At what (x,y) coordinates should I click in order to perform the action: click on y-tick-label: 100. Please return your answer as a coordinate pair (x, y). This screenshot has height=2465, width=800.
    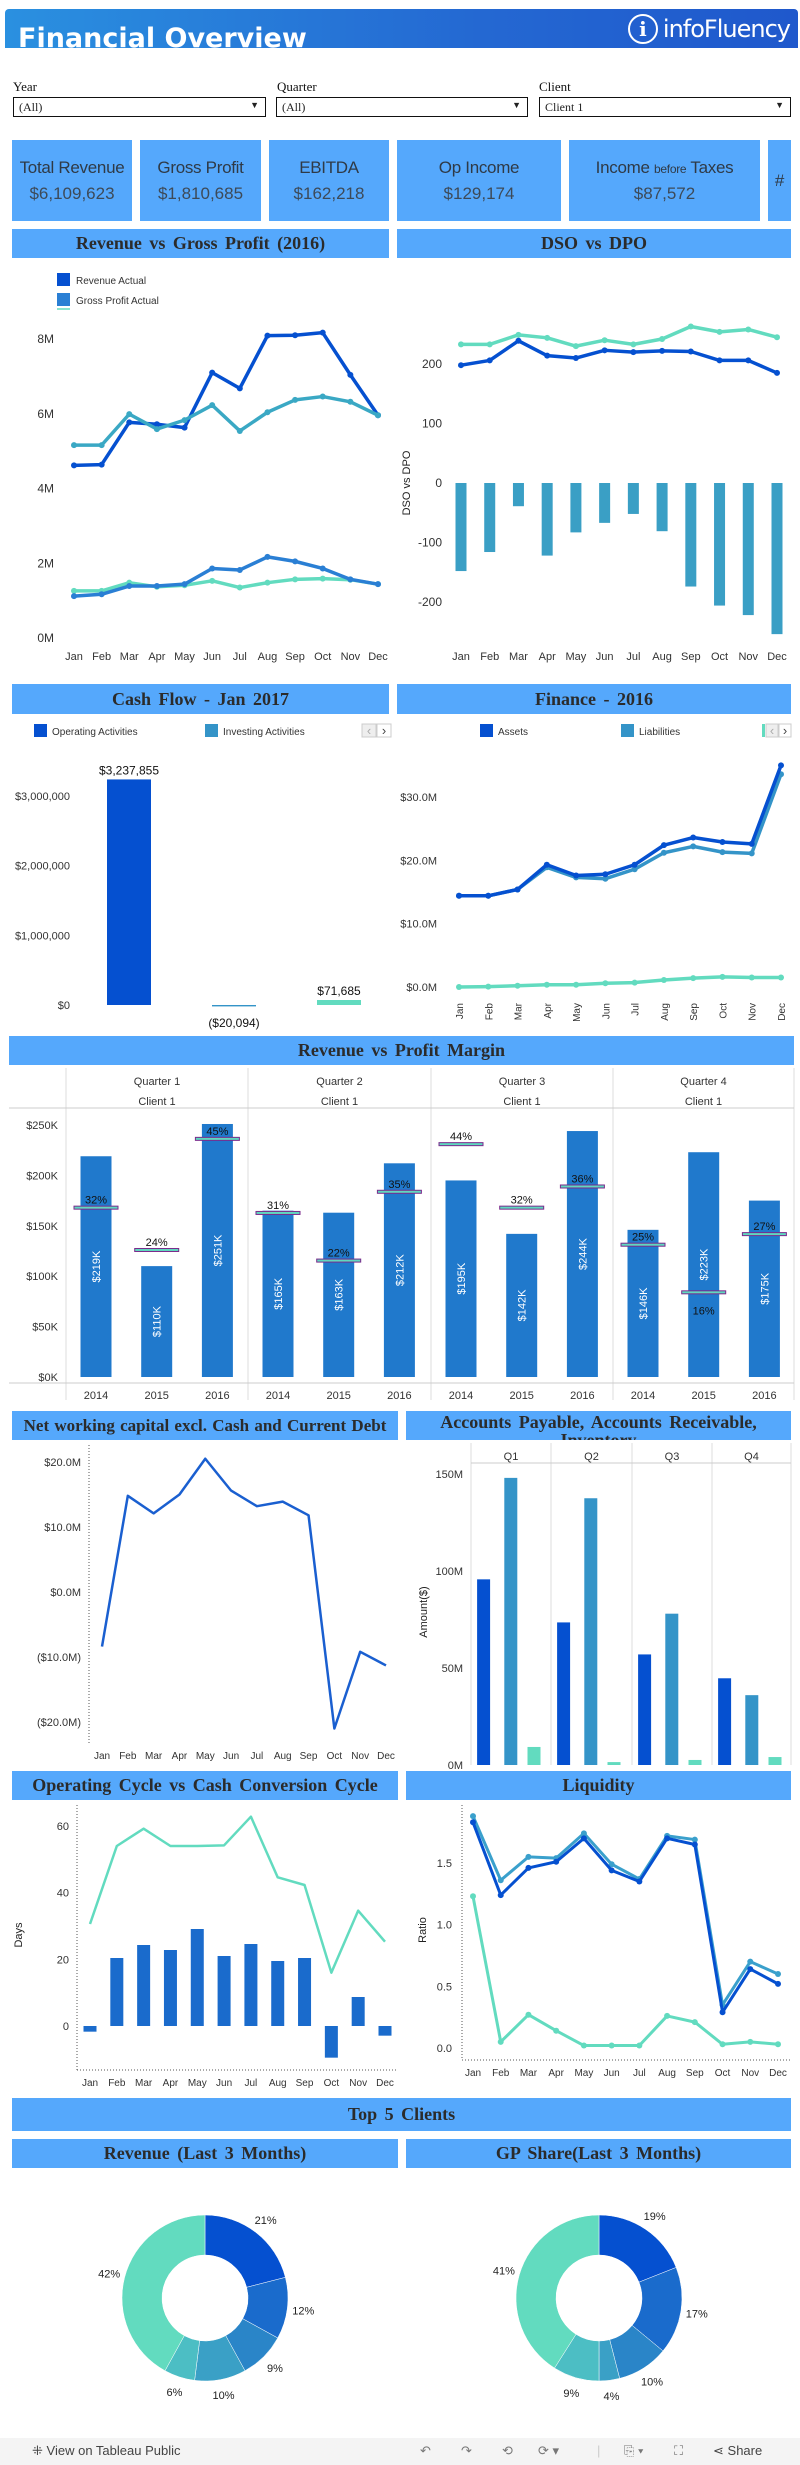
    Looking at the image, I should click on (432, 424).